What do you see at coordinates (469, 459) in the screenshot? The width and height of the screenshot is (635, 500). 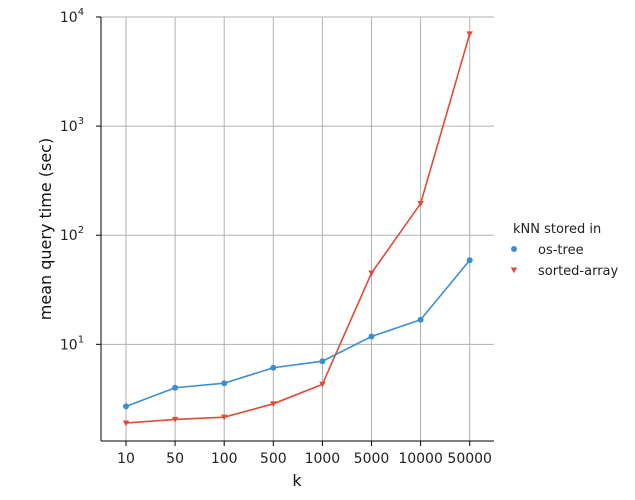 I see `x-tick-label: 50000` at bounding box center [469, 459].